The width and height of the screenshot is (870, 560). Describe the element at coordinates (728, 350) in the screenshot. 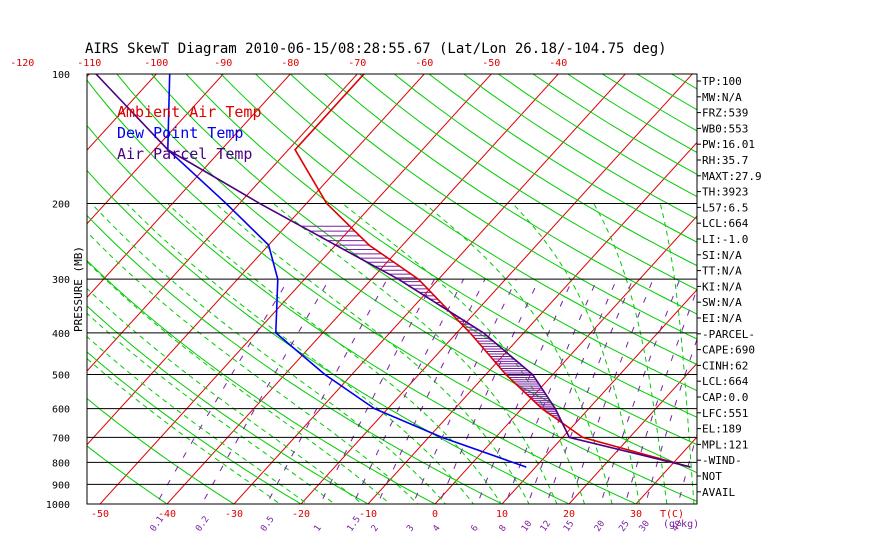

I see `index-label: CAPE:690` at that location.